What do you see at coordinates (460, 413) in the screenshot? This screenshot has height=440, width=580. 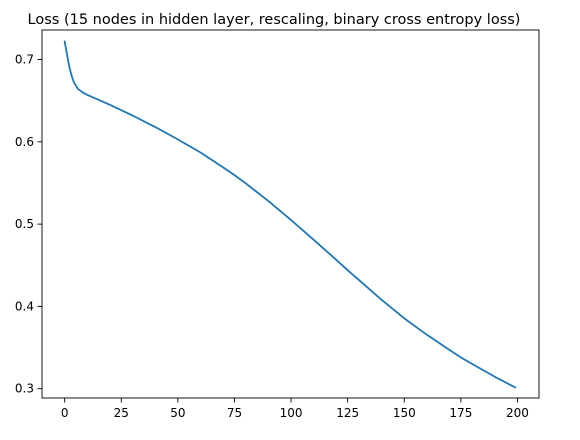 I see `x-tick-label: 175` at bounding box center [460, 413].